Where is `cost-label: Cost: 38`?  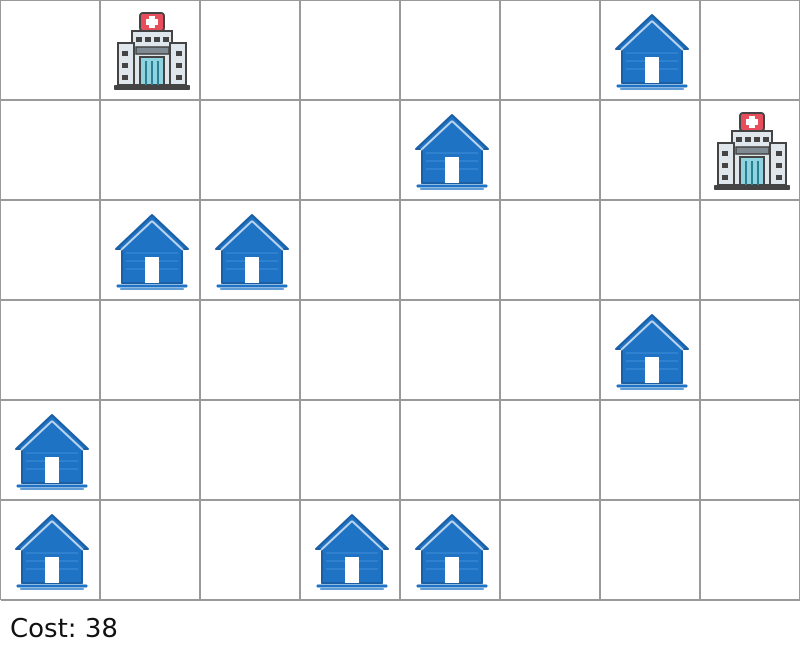
cost-label: Cost: 38 is located at coordinates (64, 629).